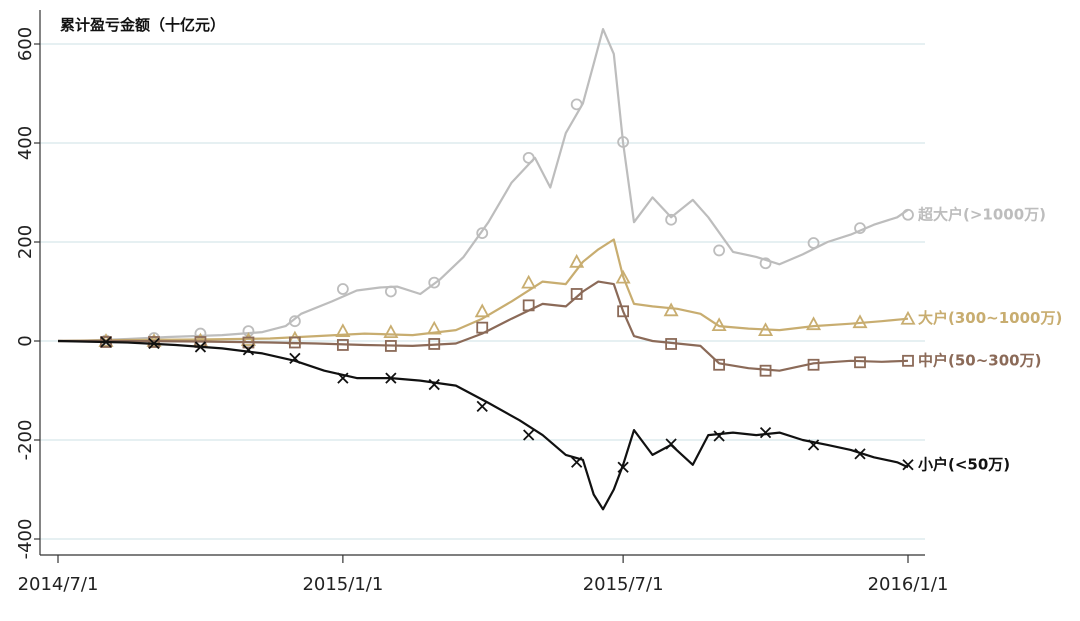 The height and width of the screenshot is (621, 1080). What do you see at coordinates (25, 539) in the screenshot?
I see `y-tick-label: -400` at bounding box center [25, 539].